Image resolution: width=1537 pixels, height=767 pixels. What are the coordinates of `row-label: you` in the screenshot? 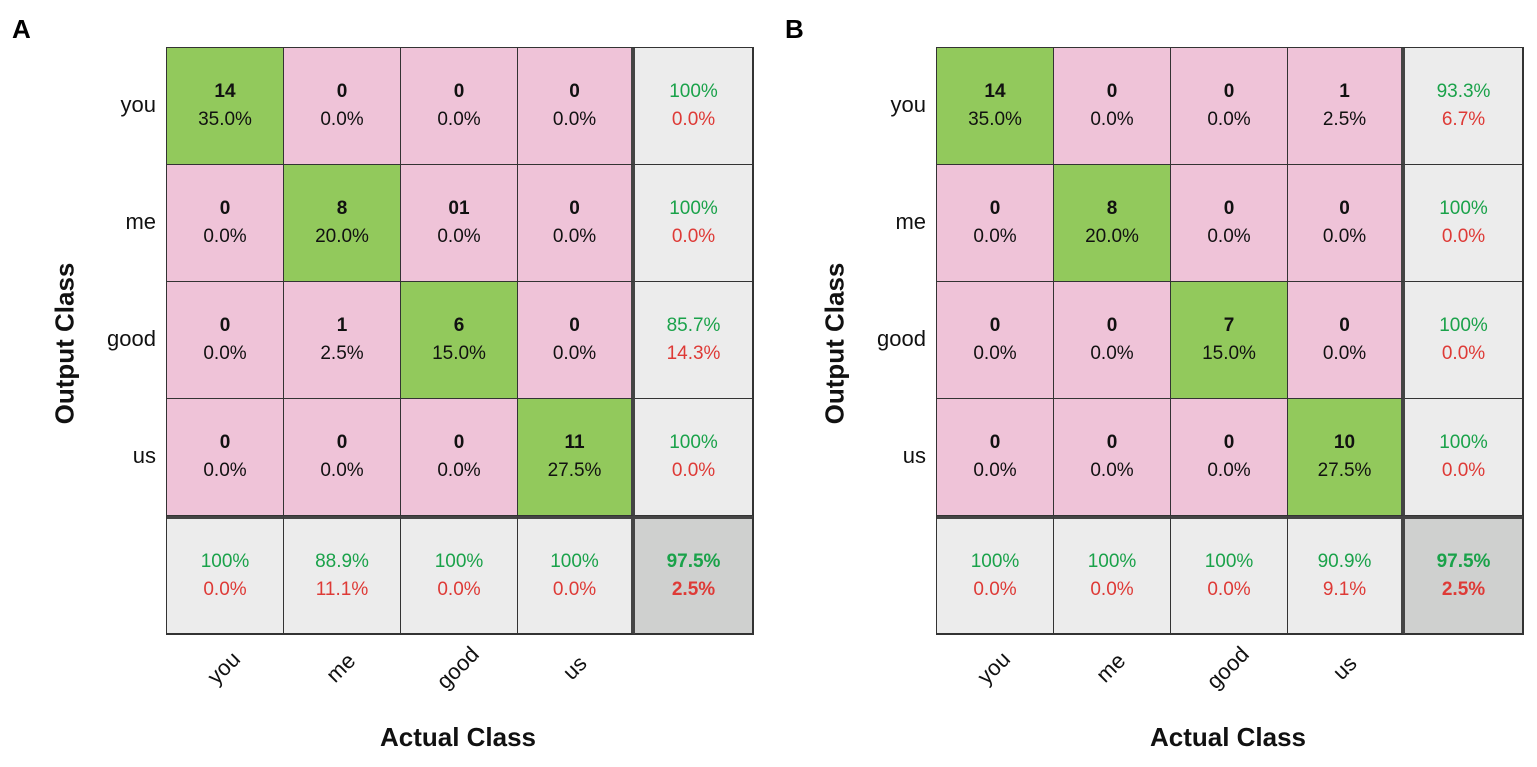 It's located at (138, 104).